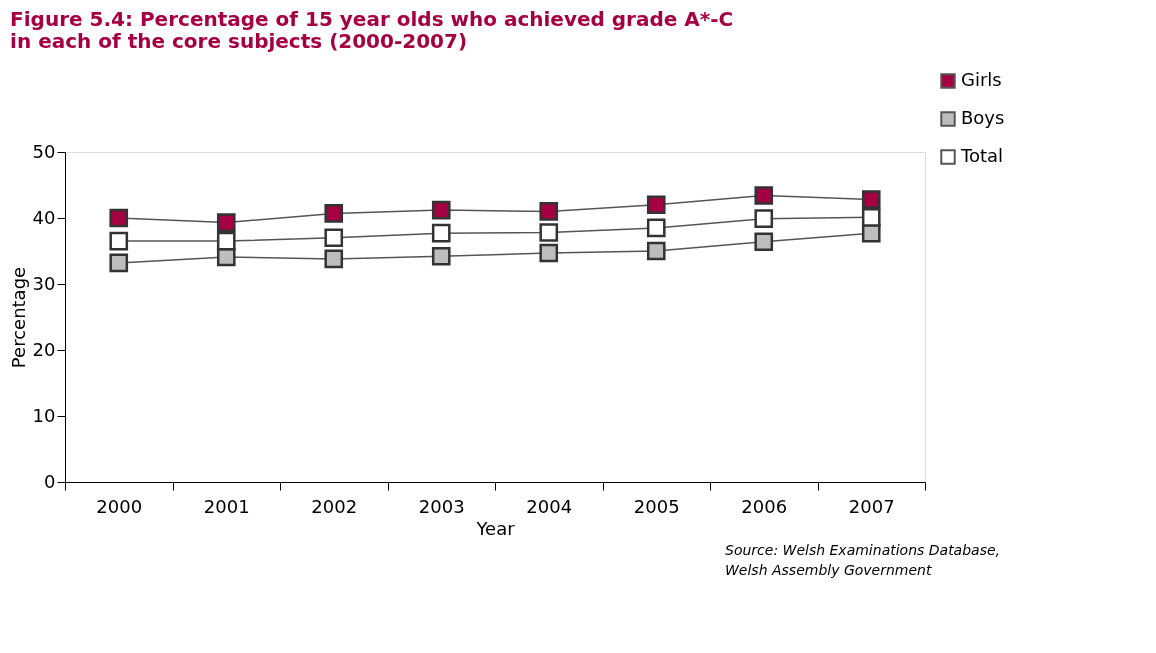 Image resolution: width=1156 pixels, height=653 pixels. I want to click on y-tick-label: 20, so click(44, 349).